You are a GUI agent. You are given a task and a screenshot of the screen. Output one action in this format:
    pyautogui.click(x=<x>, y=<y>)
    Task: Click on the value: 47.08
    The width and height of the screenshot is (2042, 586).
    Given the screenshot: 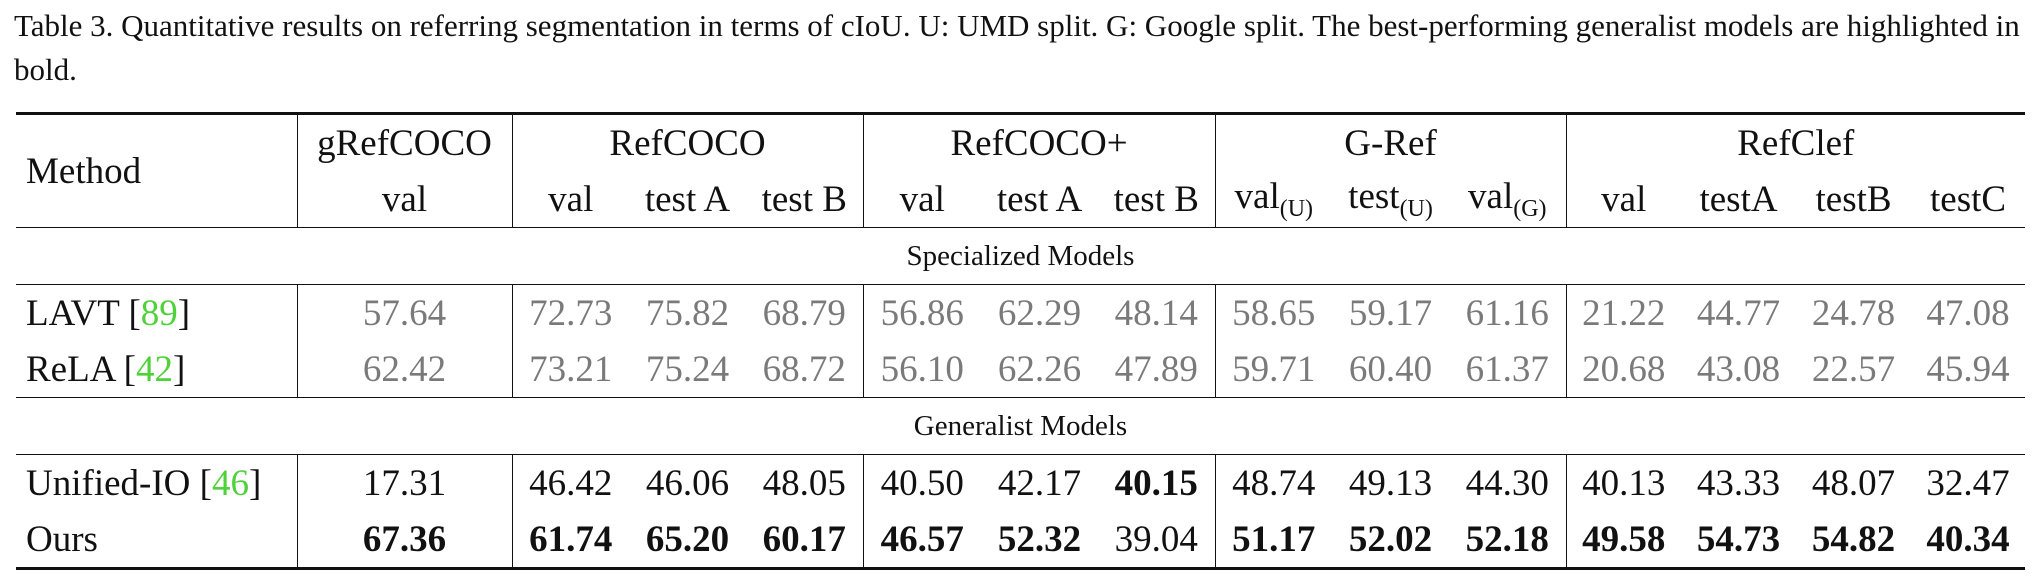 What is the action you would take?
    pyautogui.click(x=1968, y=313)
    